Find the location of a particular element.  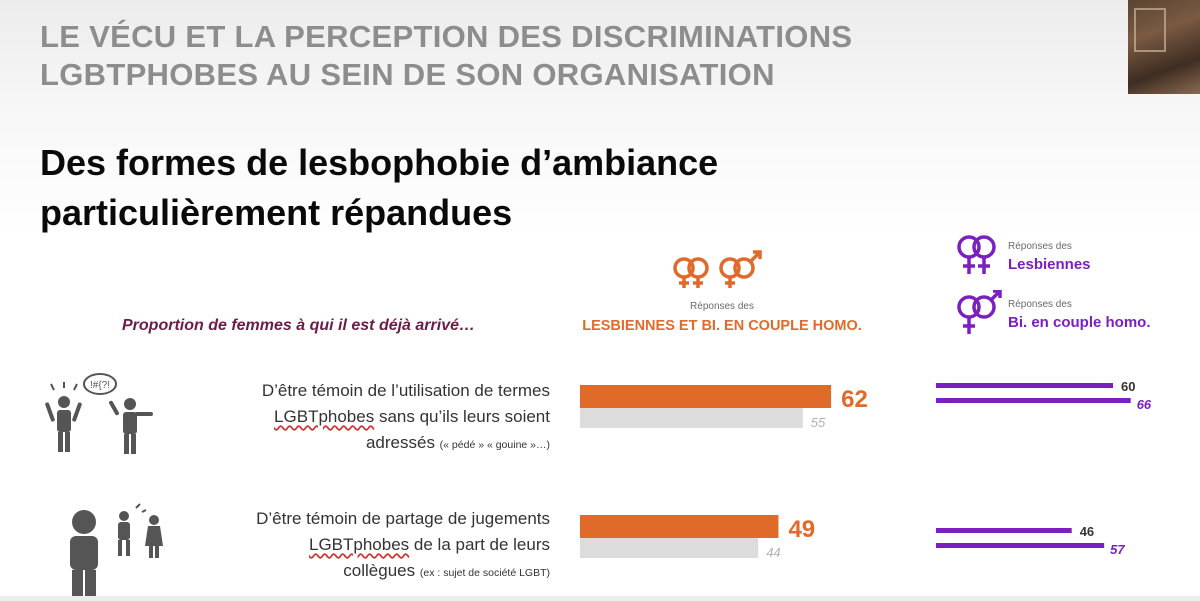

female-female-icon is located at coordinates (976, 254).